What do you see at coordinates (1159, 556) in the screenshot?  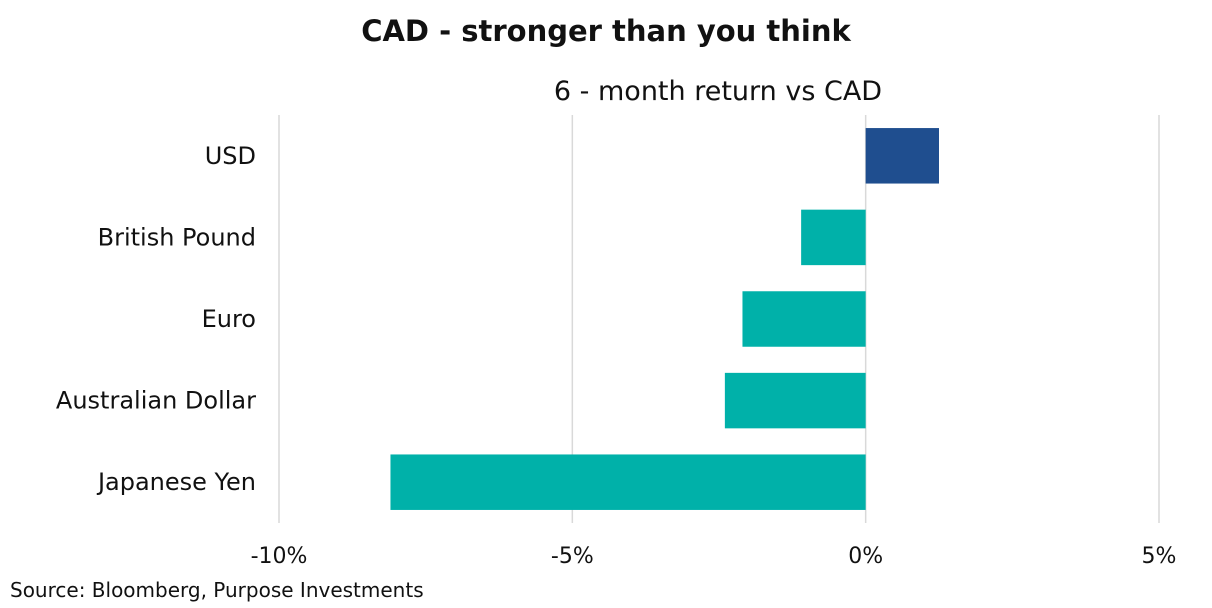 I see `x-tick-label: 5%` at bounding box center [1159, 556].